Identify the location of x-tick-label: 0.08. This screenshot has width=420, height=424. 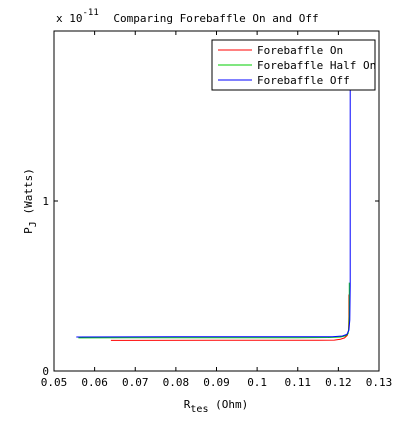
(176, 382).